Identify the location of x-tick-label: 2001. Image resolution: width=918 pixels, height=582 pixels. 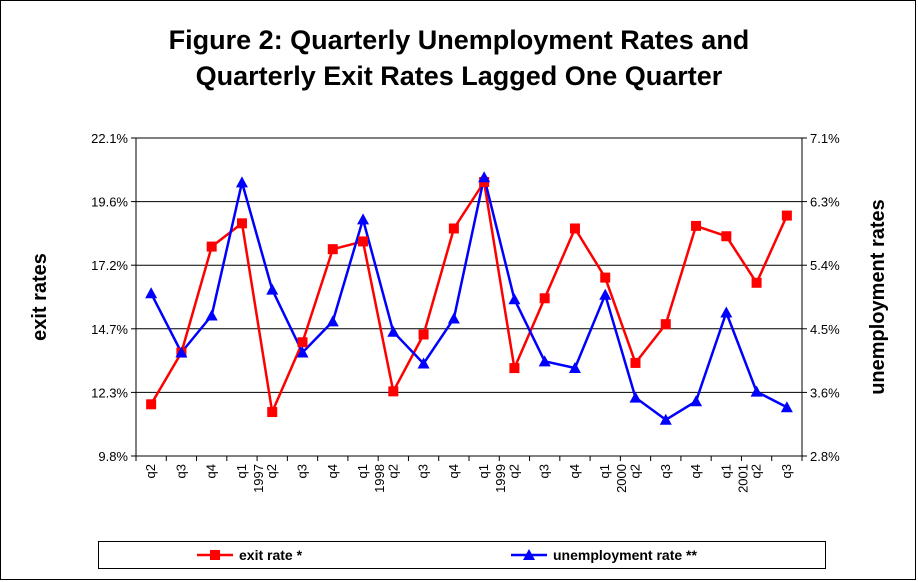
(742, 478).